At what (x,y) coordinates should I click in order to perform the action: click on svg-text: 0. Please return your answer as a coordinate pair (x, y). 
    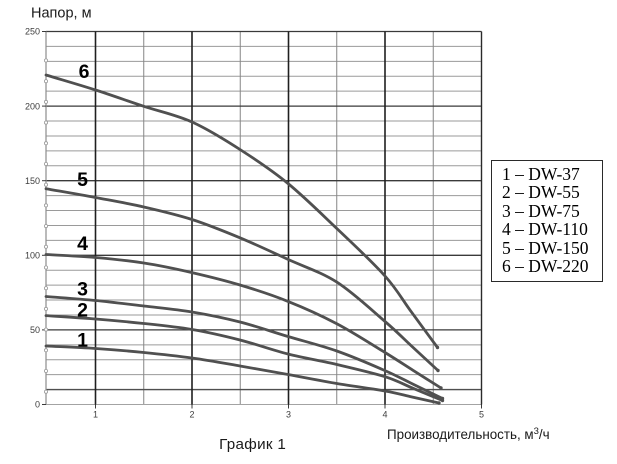
    Looking at the image, I should click on (37, 405).